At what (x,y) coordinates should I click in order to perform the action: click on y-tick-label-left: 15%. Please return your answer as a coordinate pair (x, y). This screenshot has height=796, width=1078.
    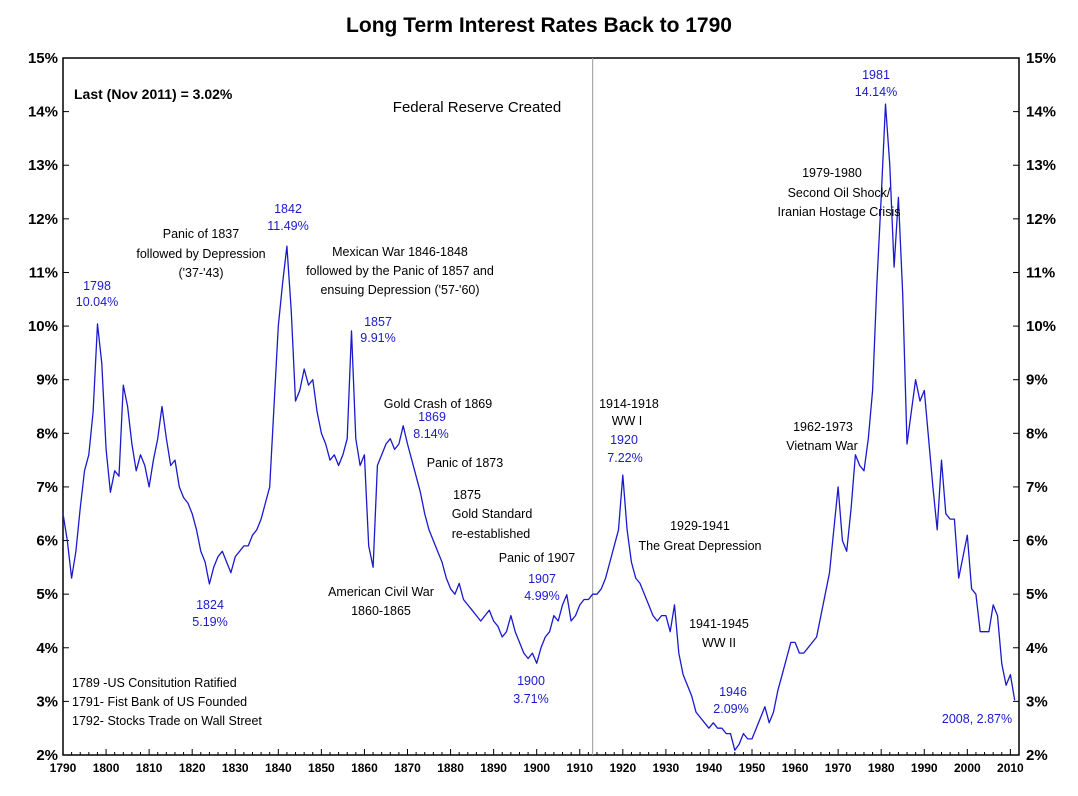
    Looking at the image, I should click on (43, 58).